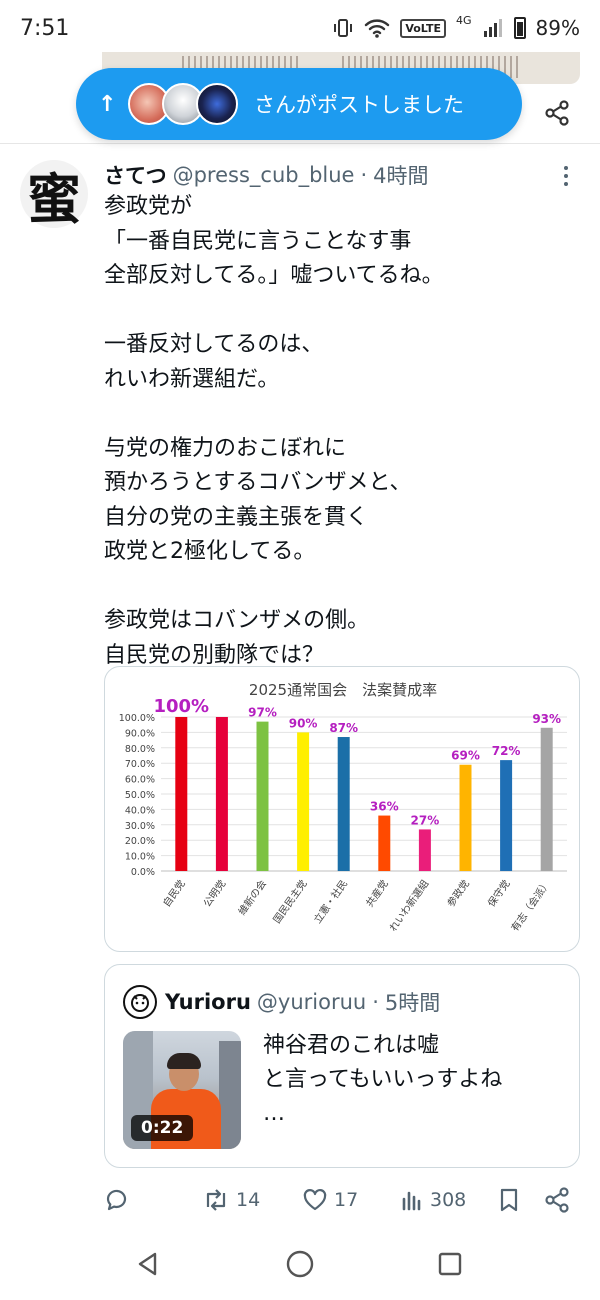 This screenshot has height=1300, width=600. I want to click on quote-time: 5時間, so click(412, 1003).